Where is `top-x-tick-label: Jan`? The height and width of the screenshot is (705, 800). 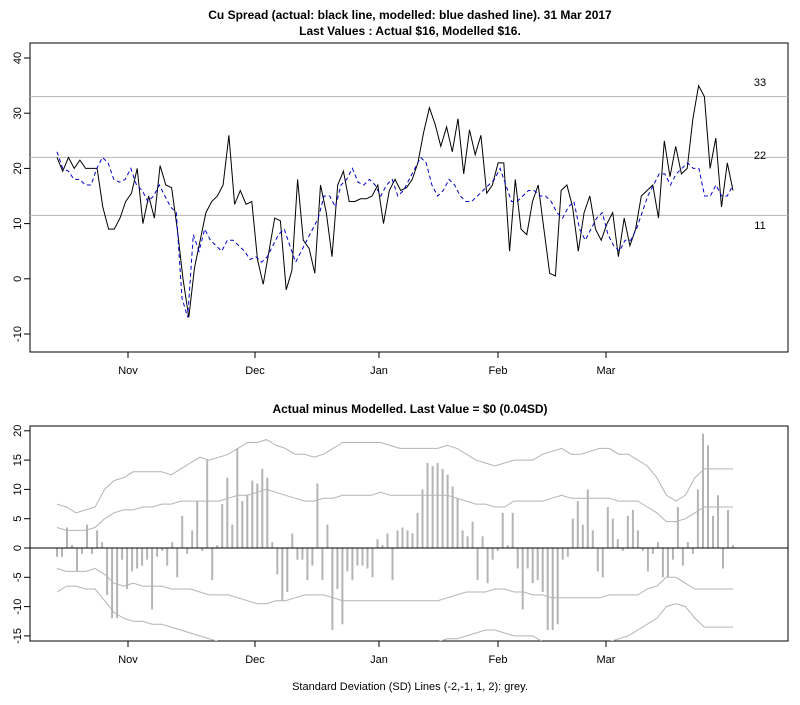
top-x-tick-label: Jan is located at coordinates (379, 371).